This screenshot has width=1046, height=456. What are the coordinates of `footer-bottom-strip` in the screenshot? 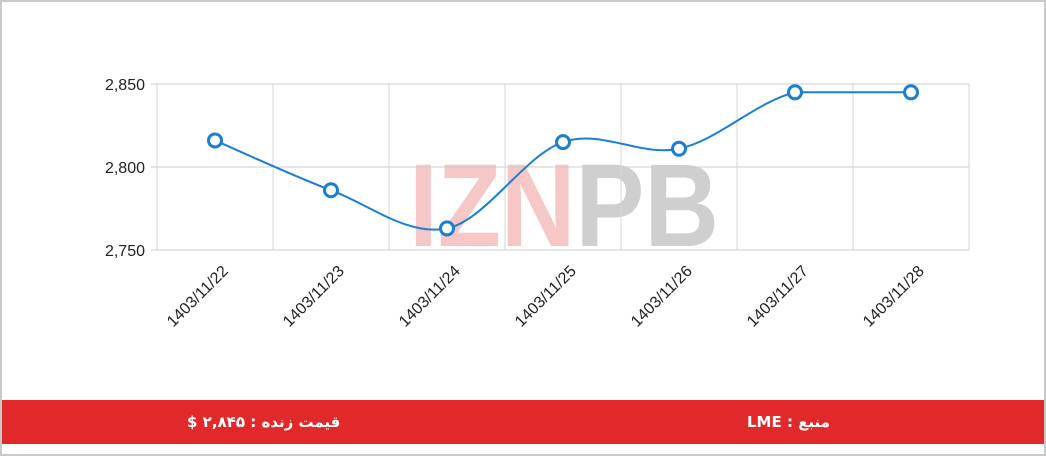 It's located at (523, 449).